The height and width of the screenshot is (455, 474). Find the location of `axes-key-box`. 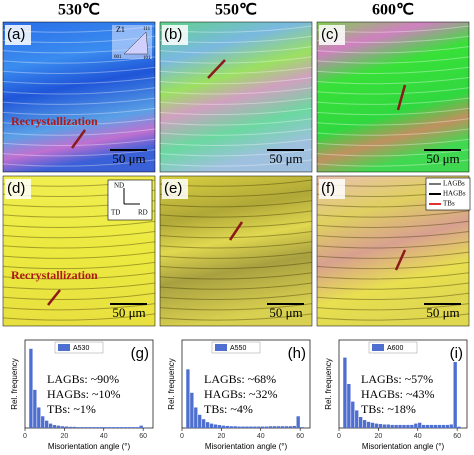

axes-key-box is located at coordinates (130, 200).